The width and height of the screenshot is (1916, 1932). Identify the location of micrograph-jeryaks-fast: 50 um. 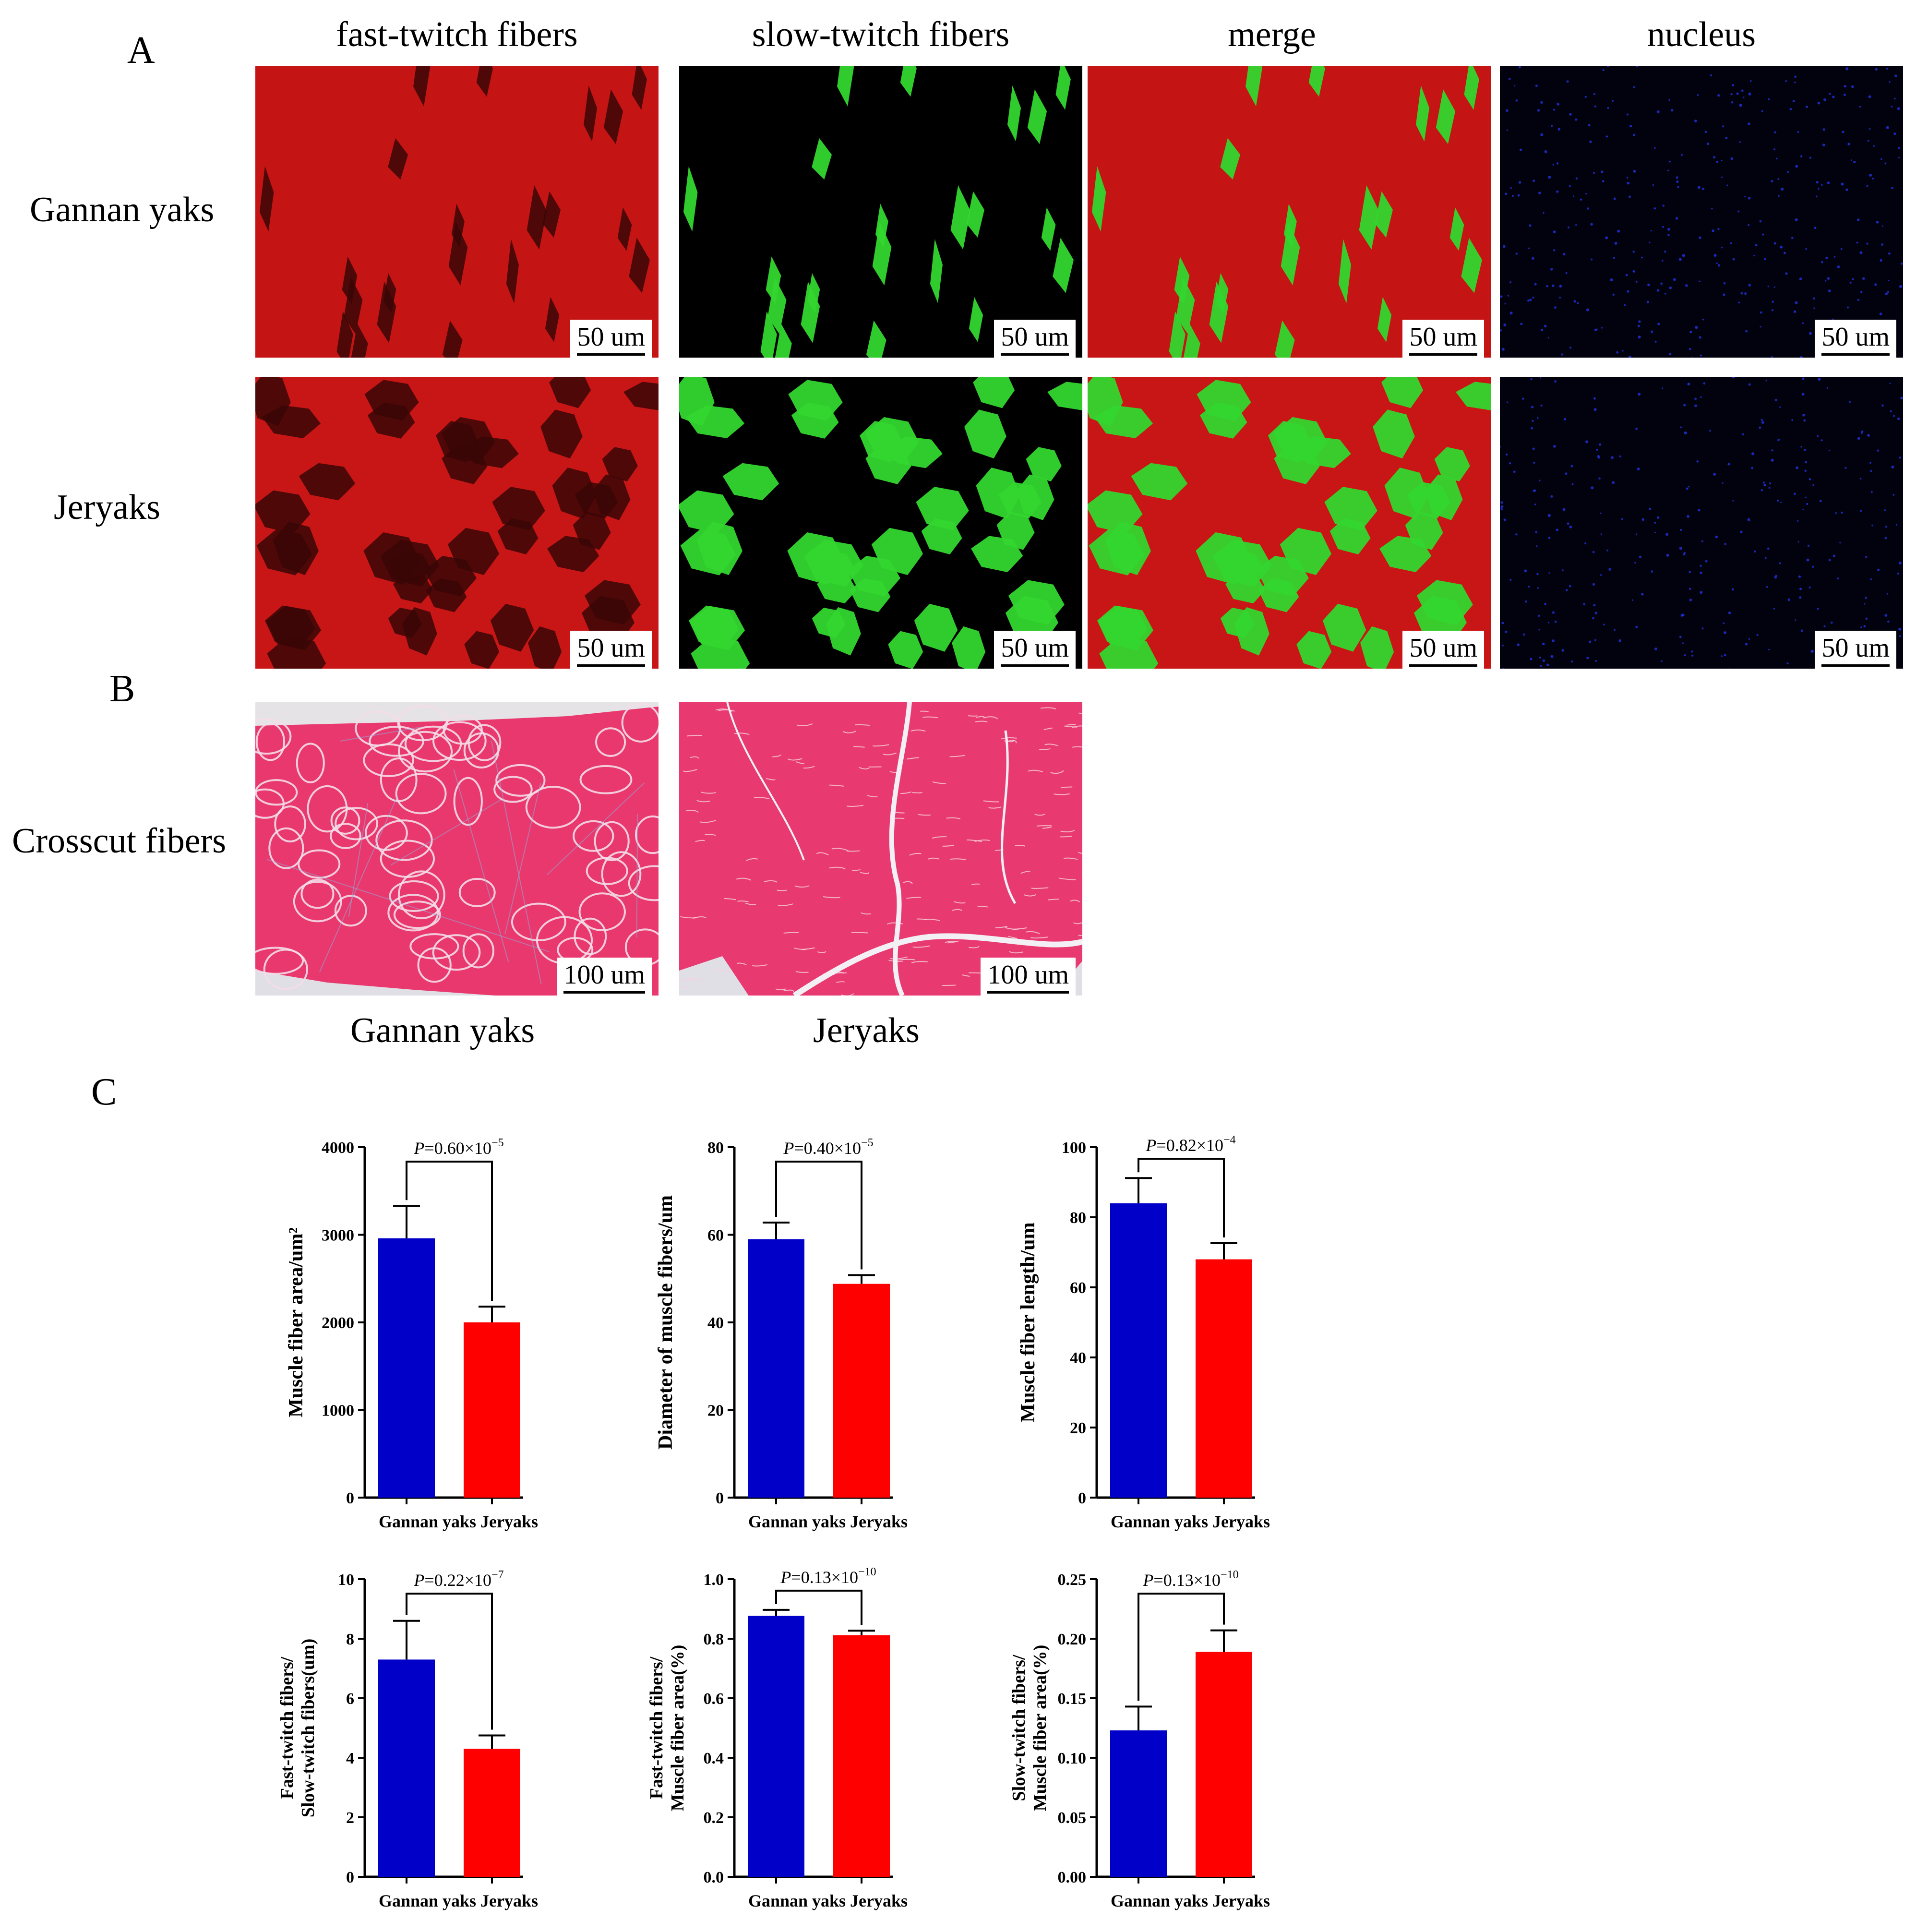
(457, 523).